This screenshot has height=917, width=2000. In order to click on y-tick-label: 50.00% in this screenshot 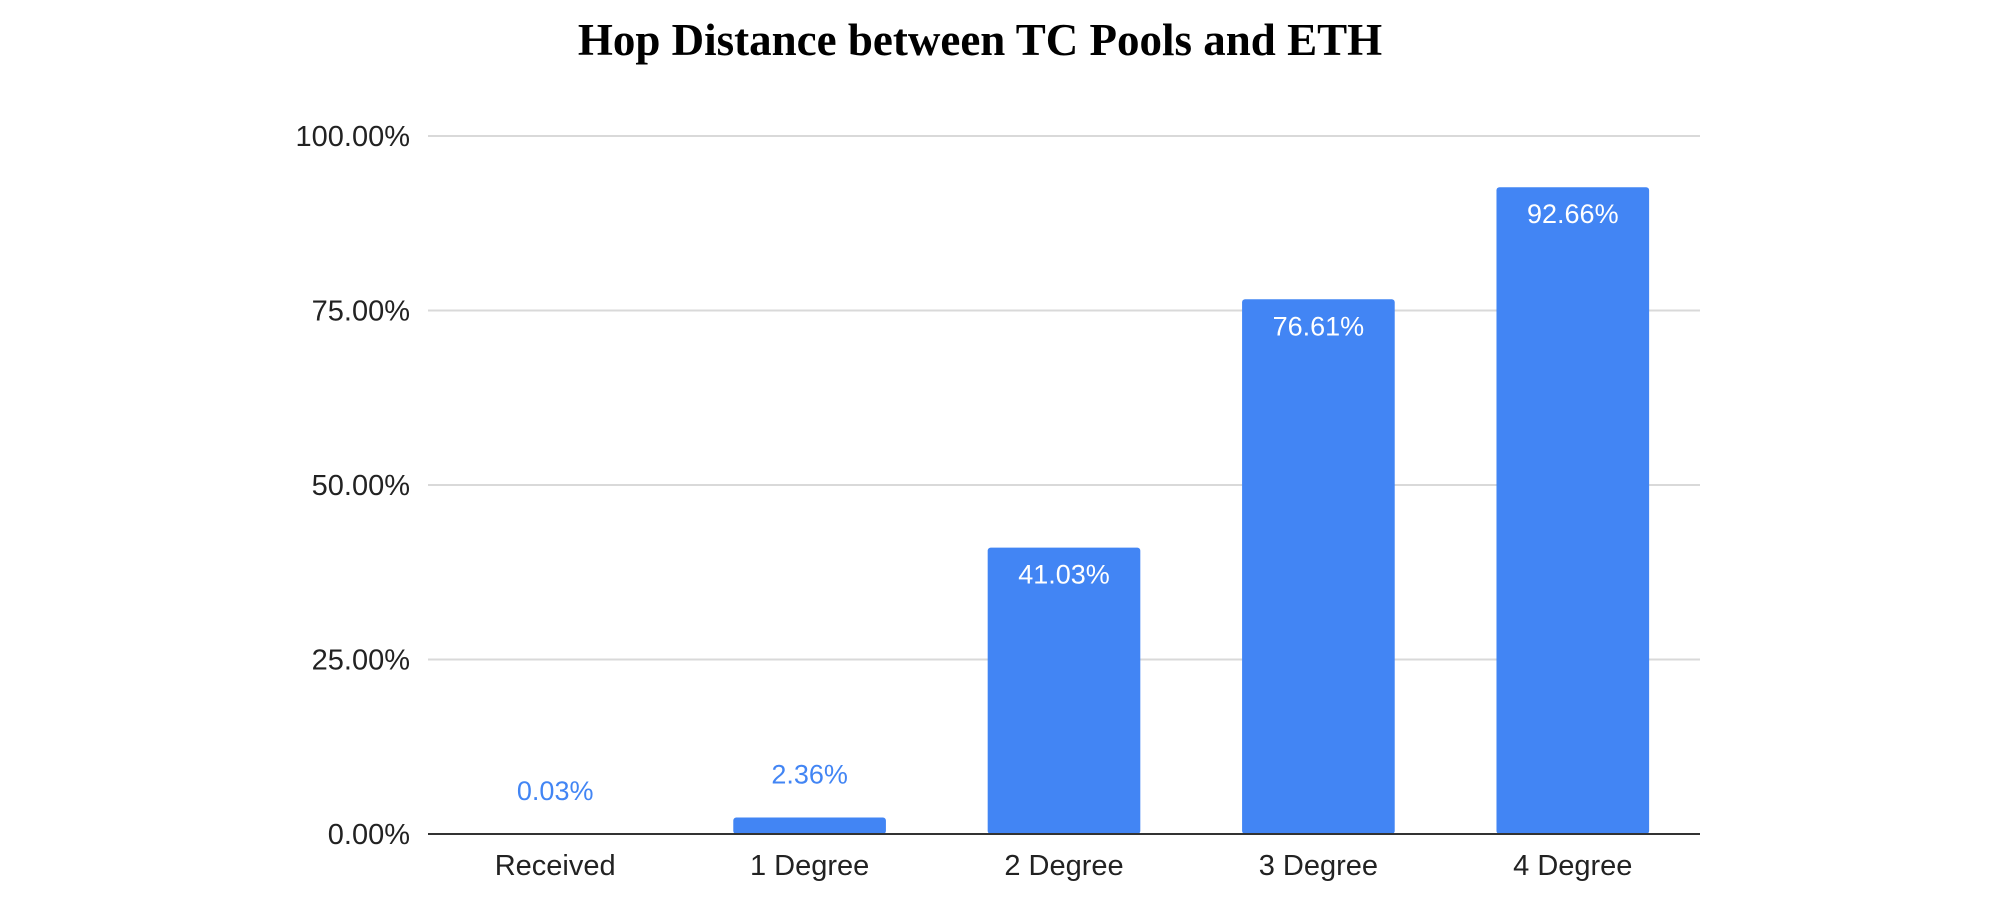, I will do `click(361, 486)`.